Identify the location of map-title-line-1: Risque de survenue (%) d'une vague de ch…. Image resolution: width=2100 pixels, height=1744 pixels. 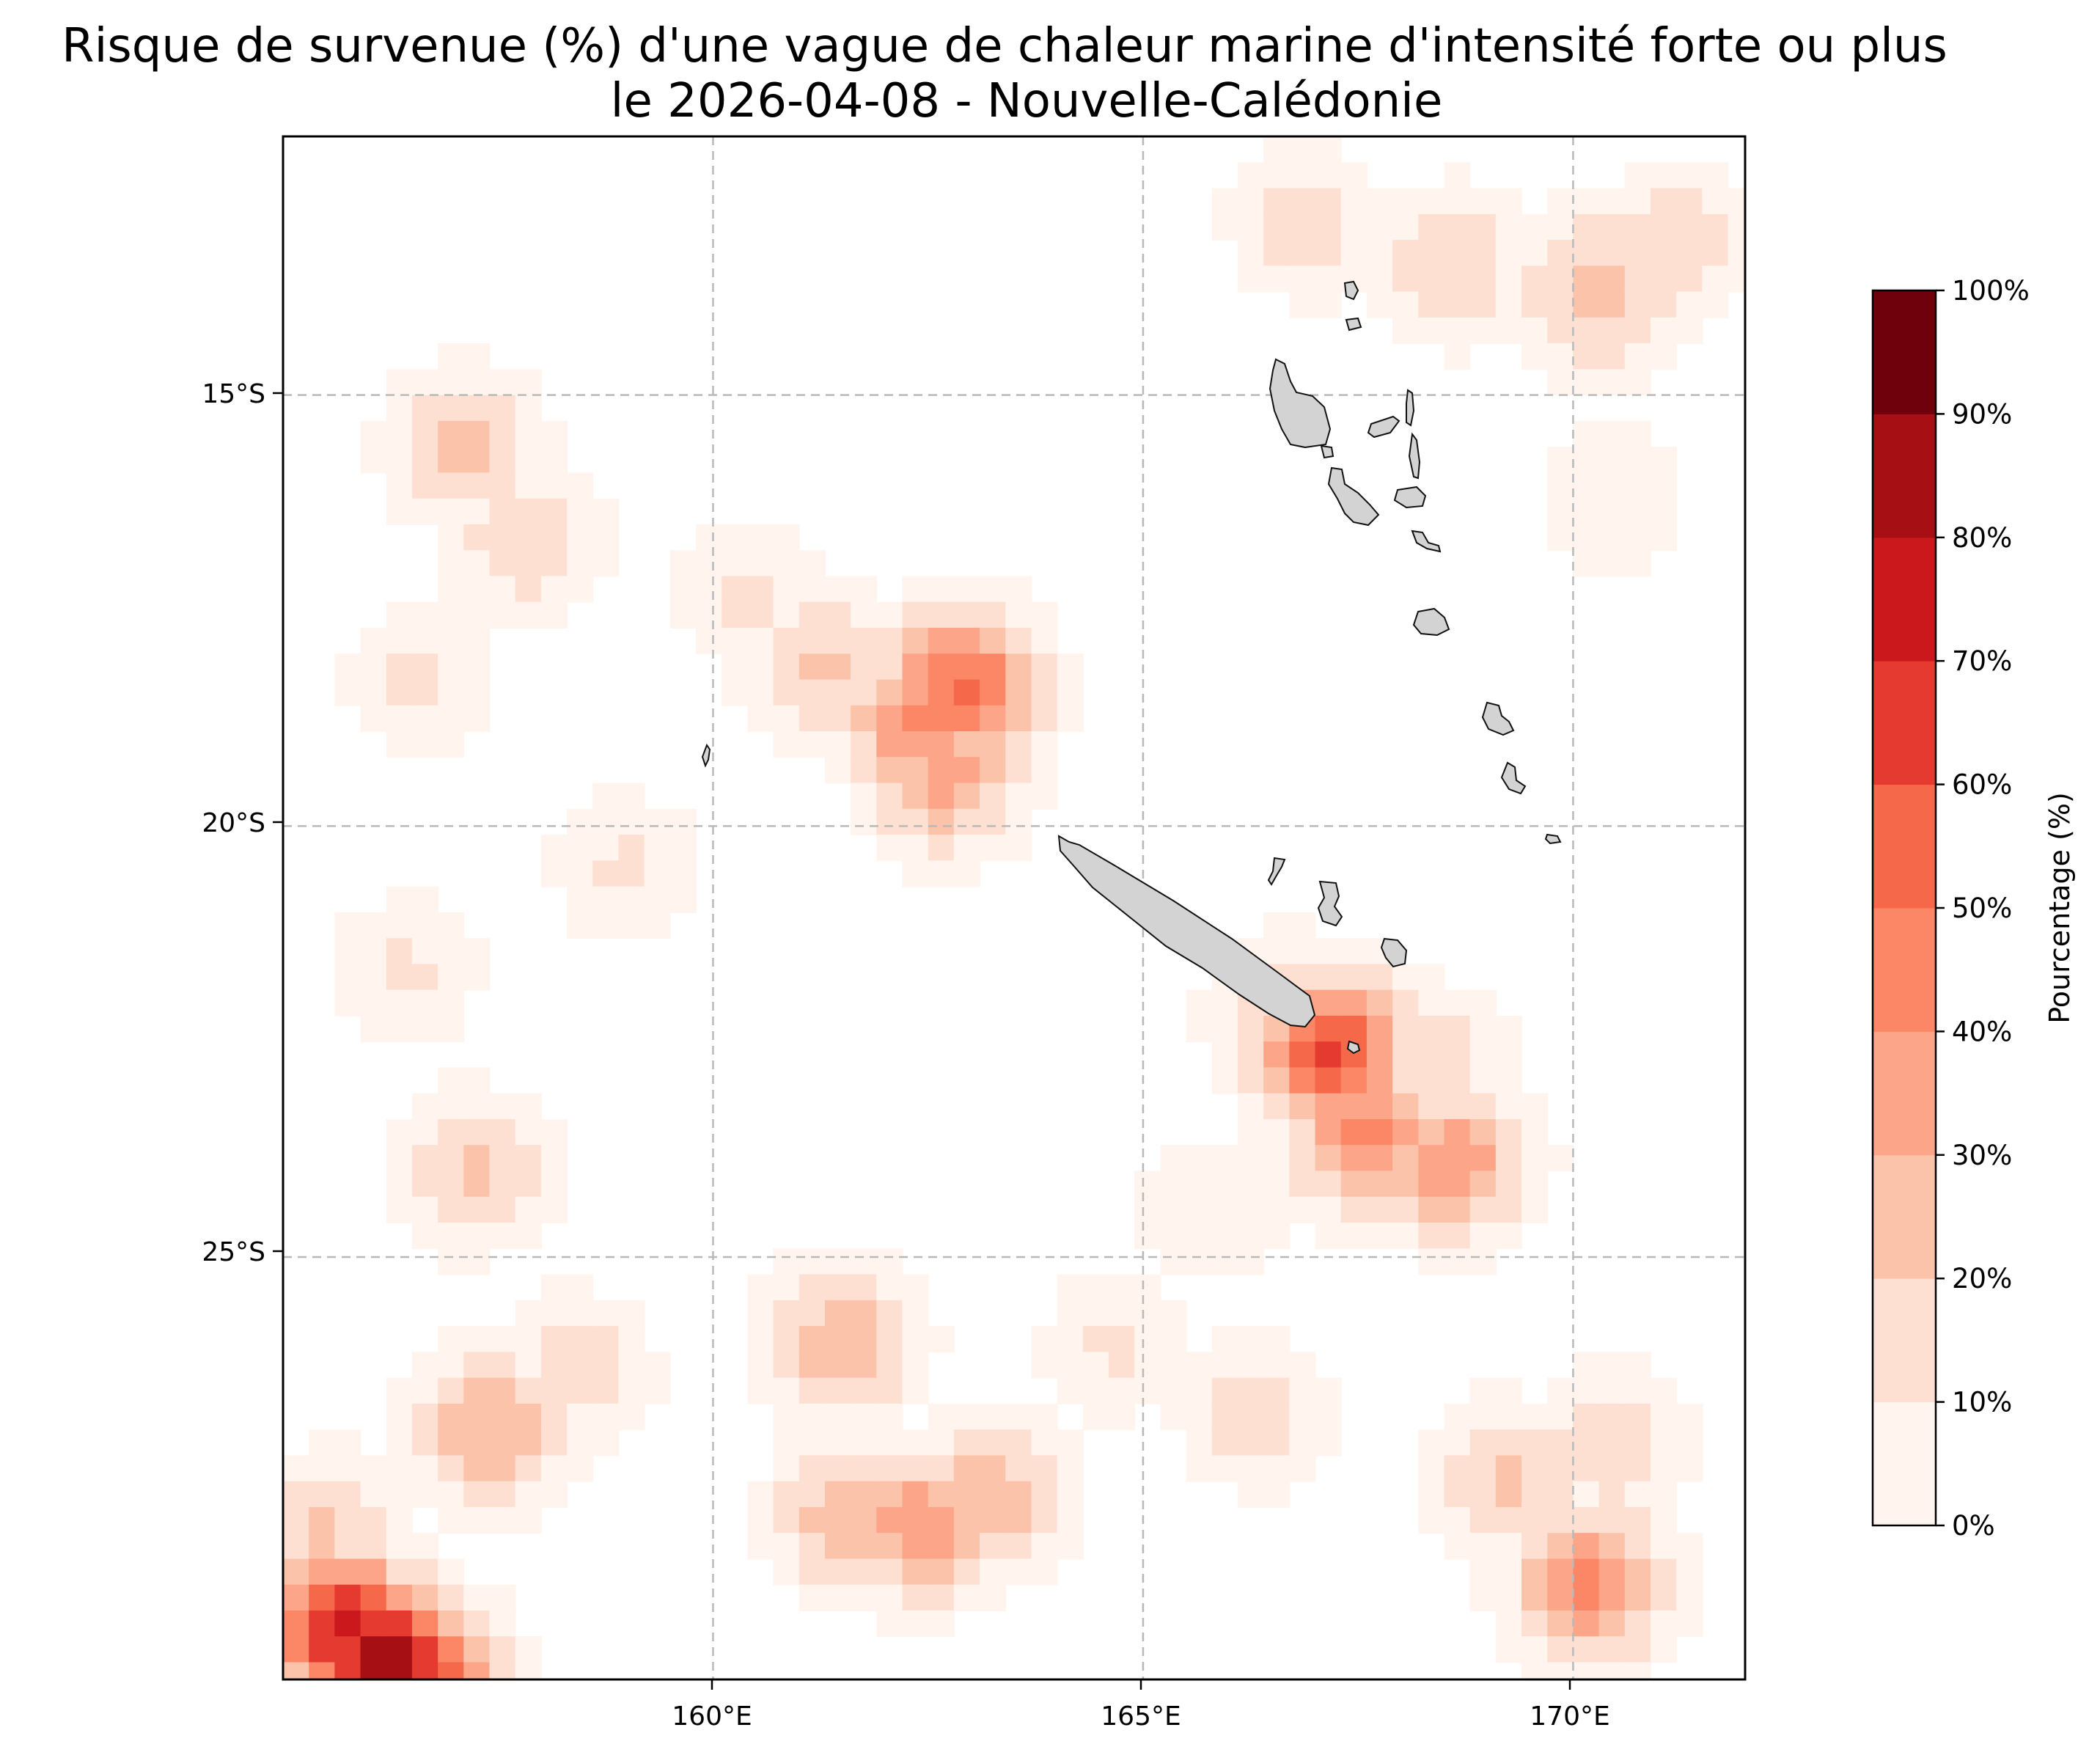
(1004, 46).